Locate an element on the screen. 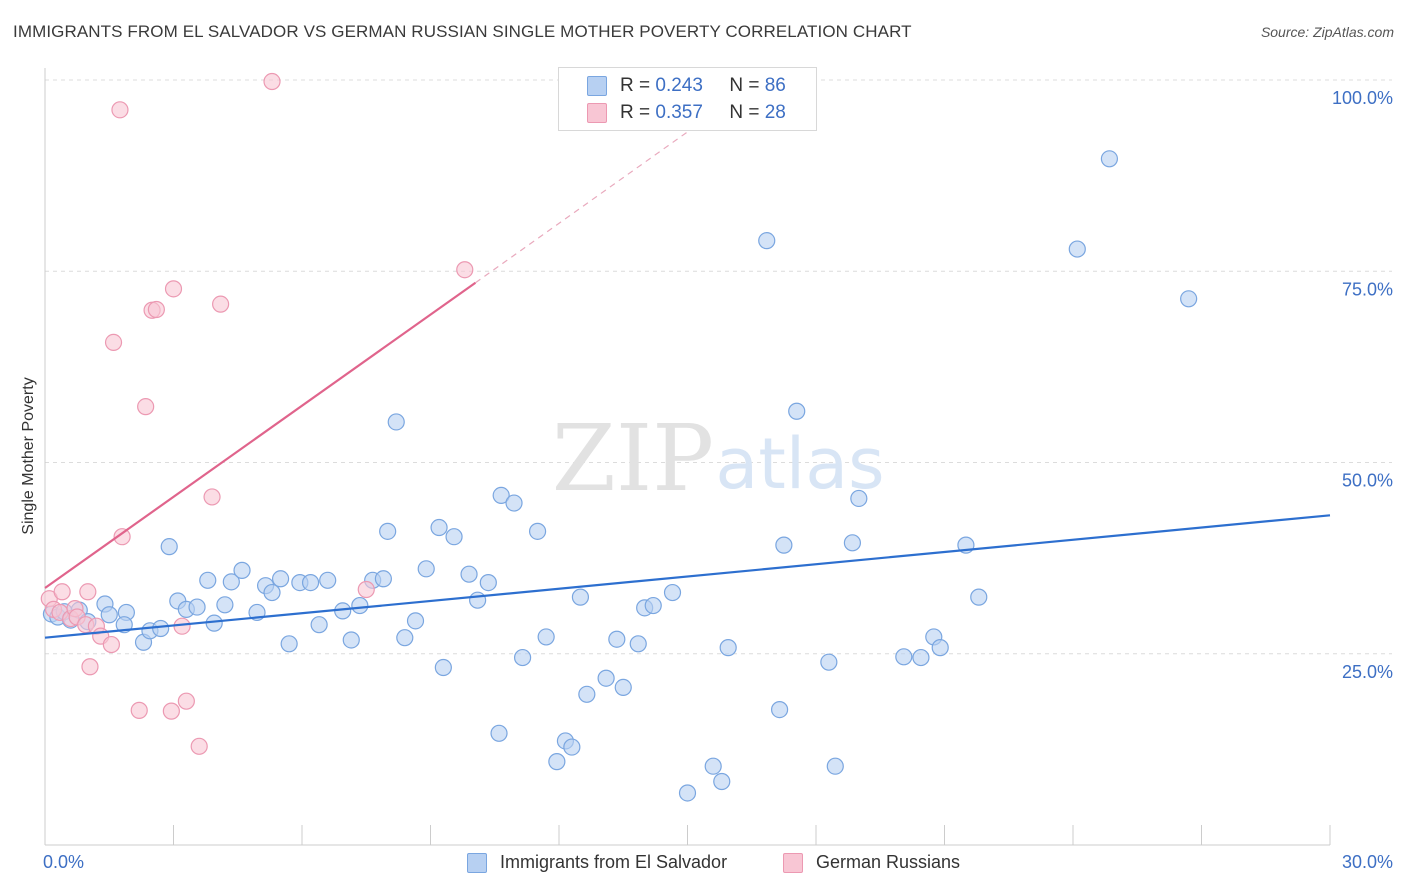 The height and width of the screenshot is (892, 1406). watermark-zip: ZIP is located at coordinates (633, 458).